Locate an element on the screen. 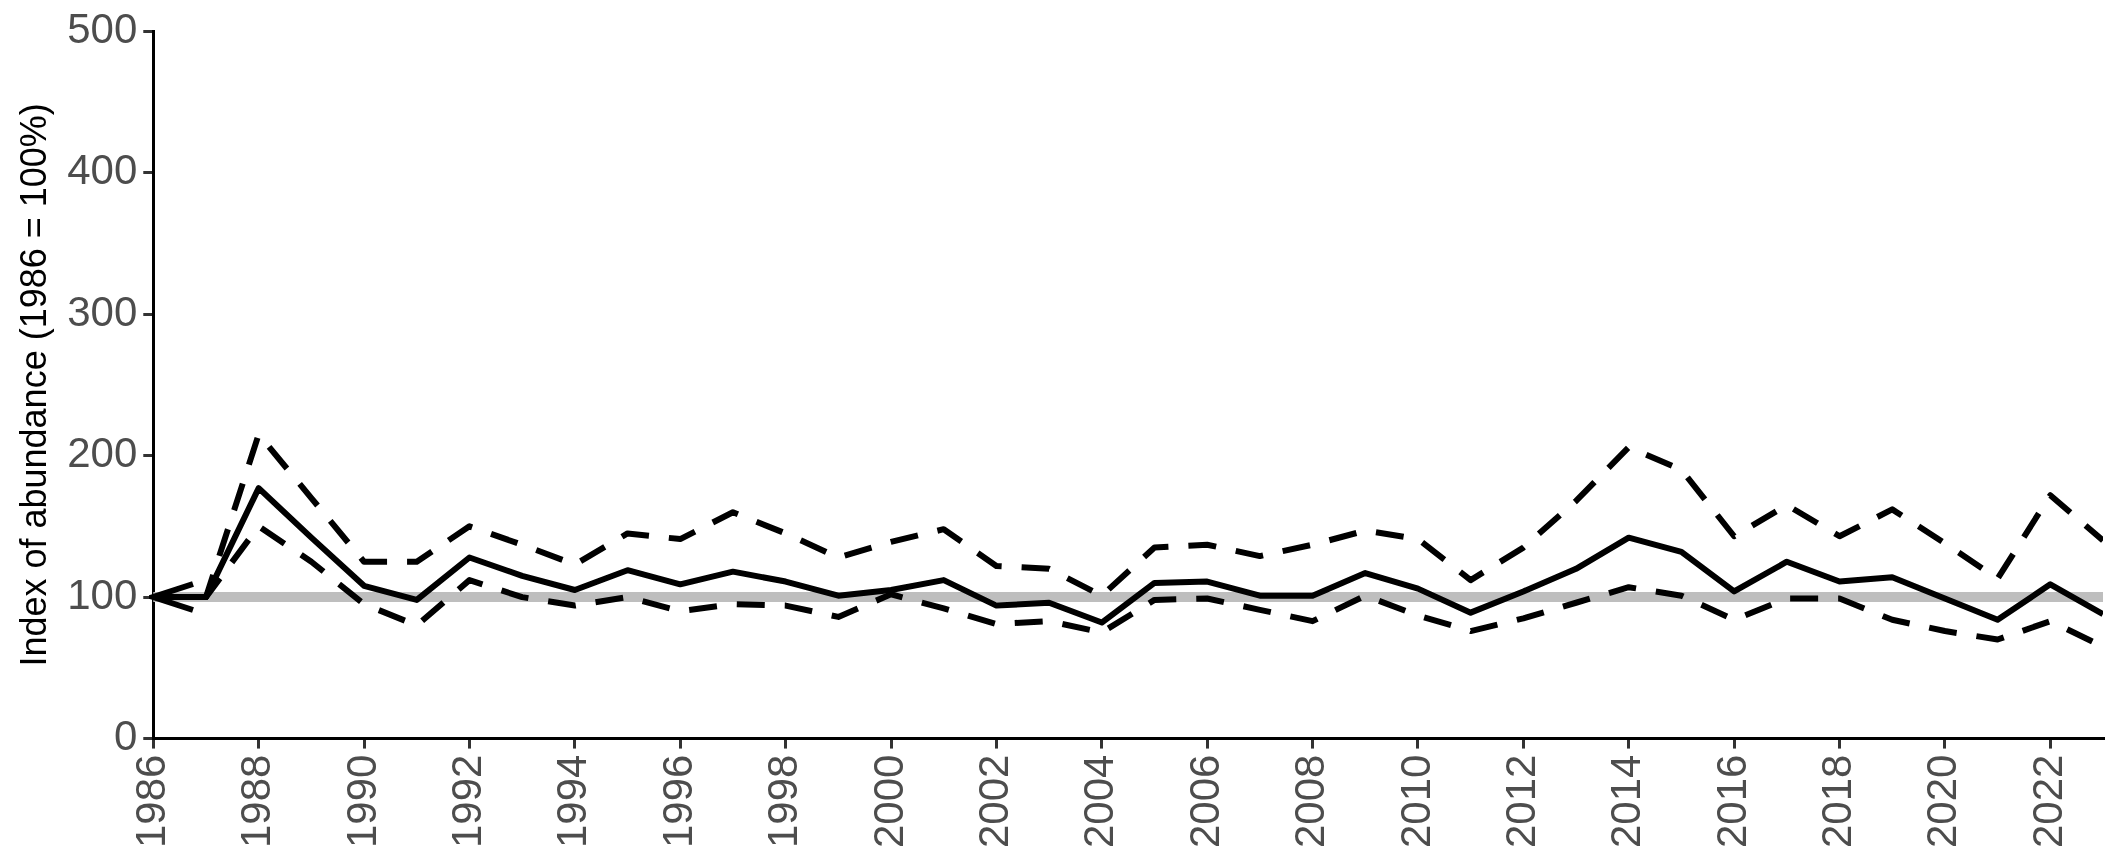 The image size is (2127, 864). x-tick-label: 1990 is located at coordinates (361, 801).